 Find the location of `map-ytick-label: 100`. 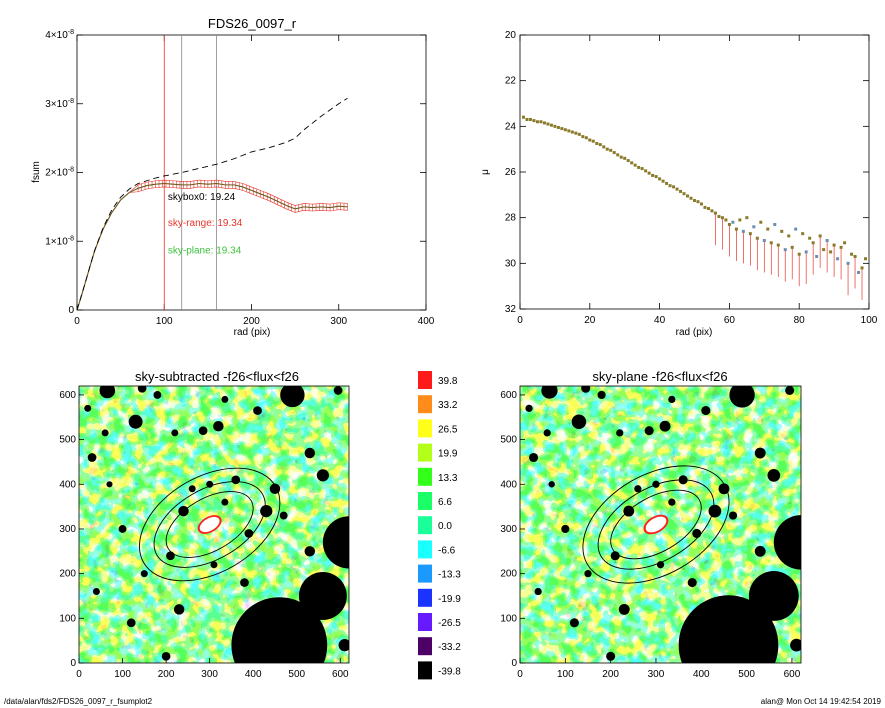

map-ytick-label: 100 is located at coordinates (508, 618).